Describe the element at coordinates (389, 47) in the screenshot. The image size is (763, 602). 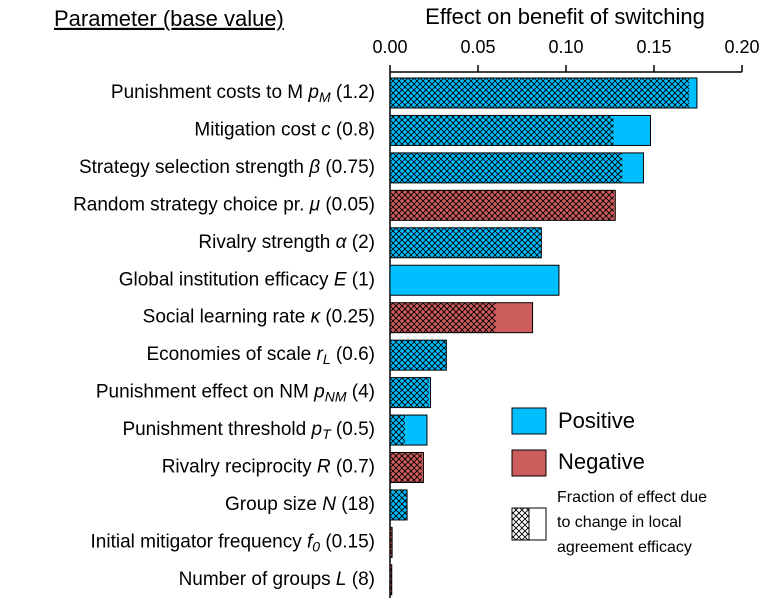
I see `x-tick-label: 0.00` at that location.